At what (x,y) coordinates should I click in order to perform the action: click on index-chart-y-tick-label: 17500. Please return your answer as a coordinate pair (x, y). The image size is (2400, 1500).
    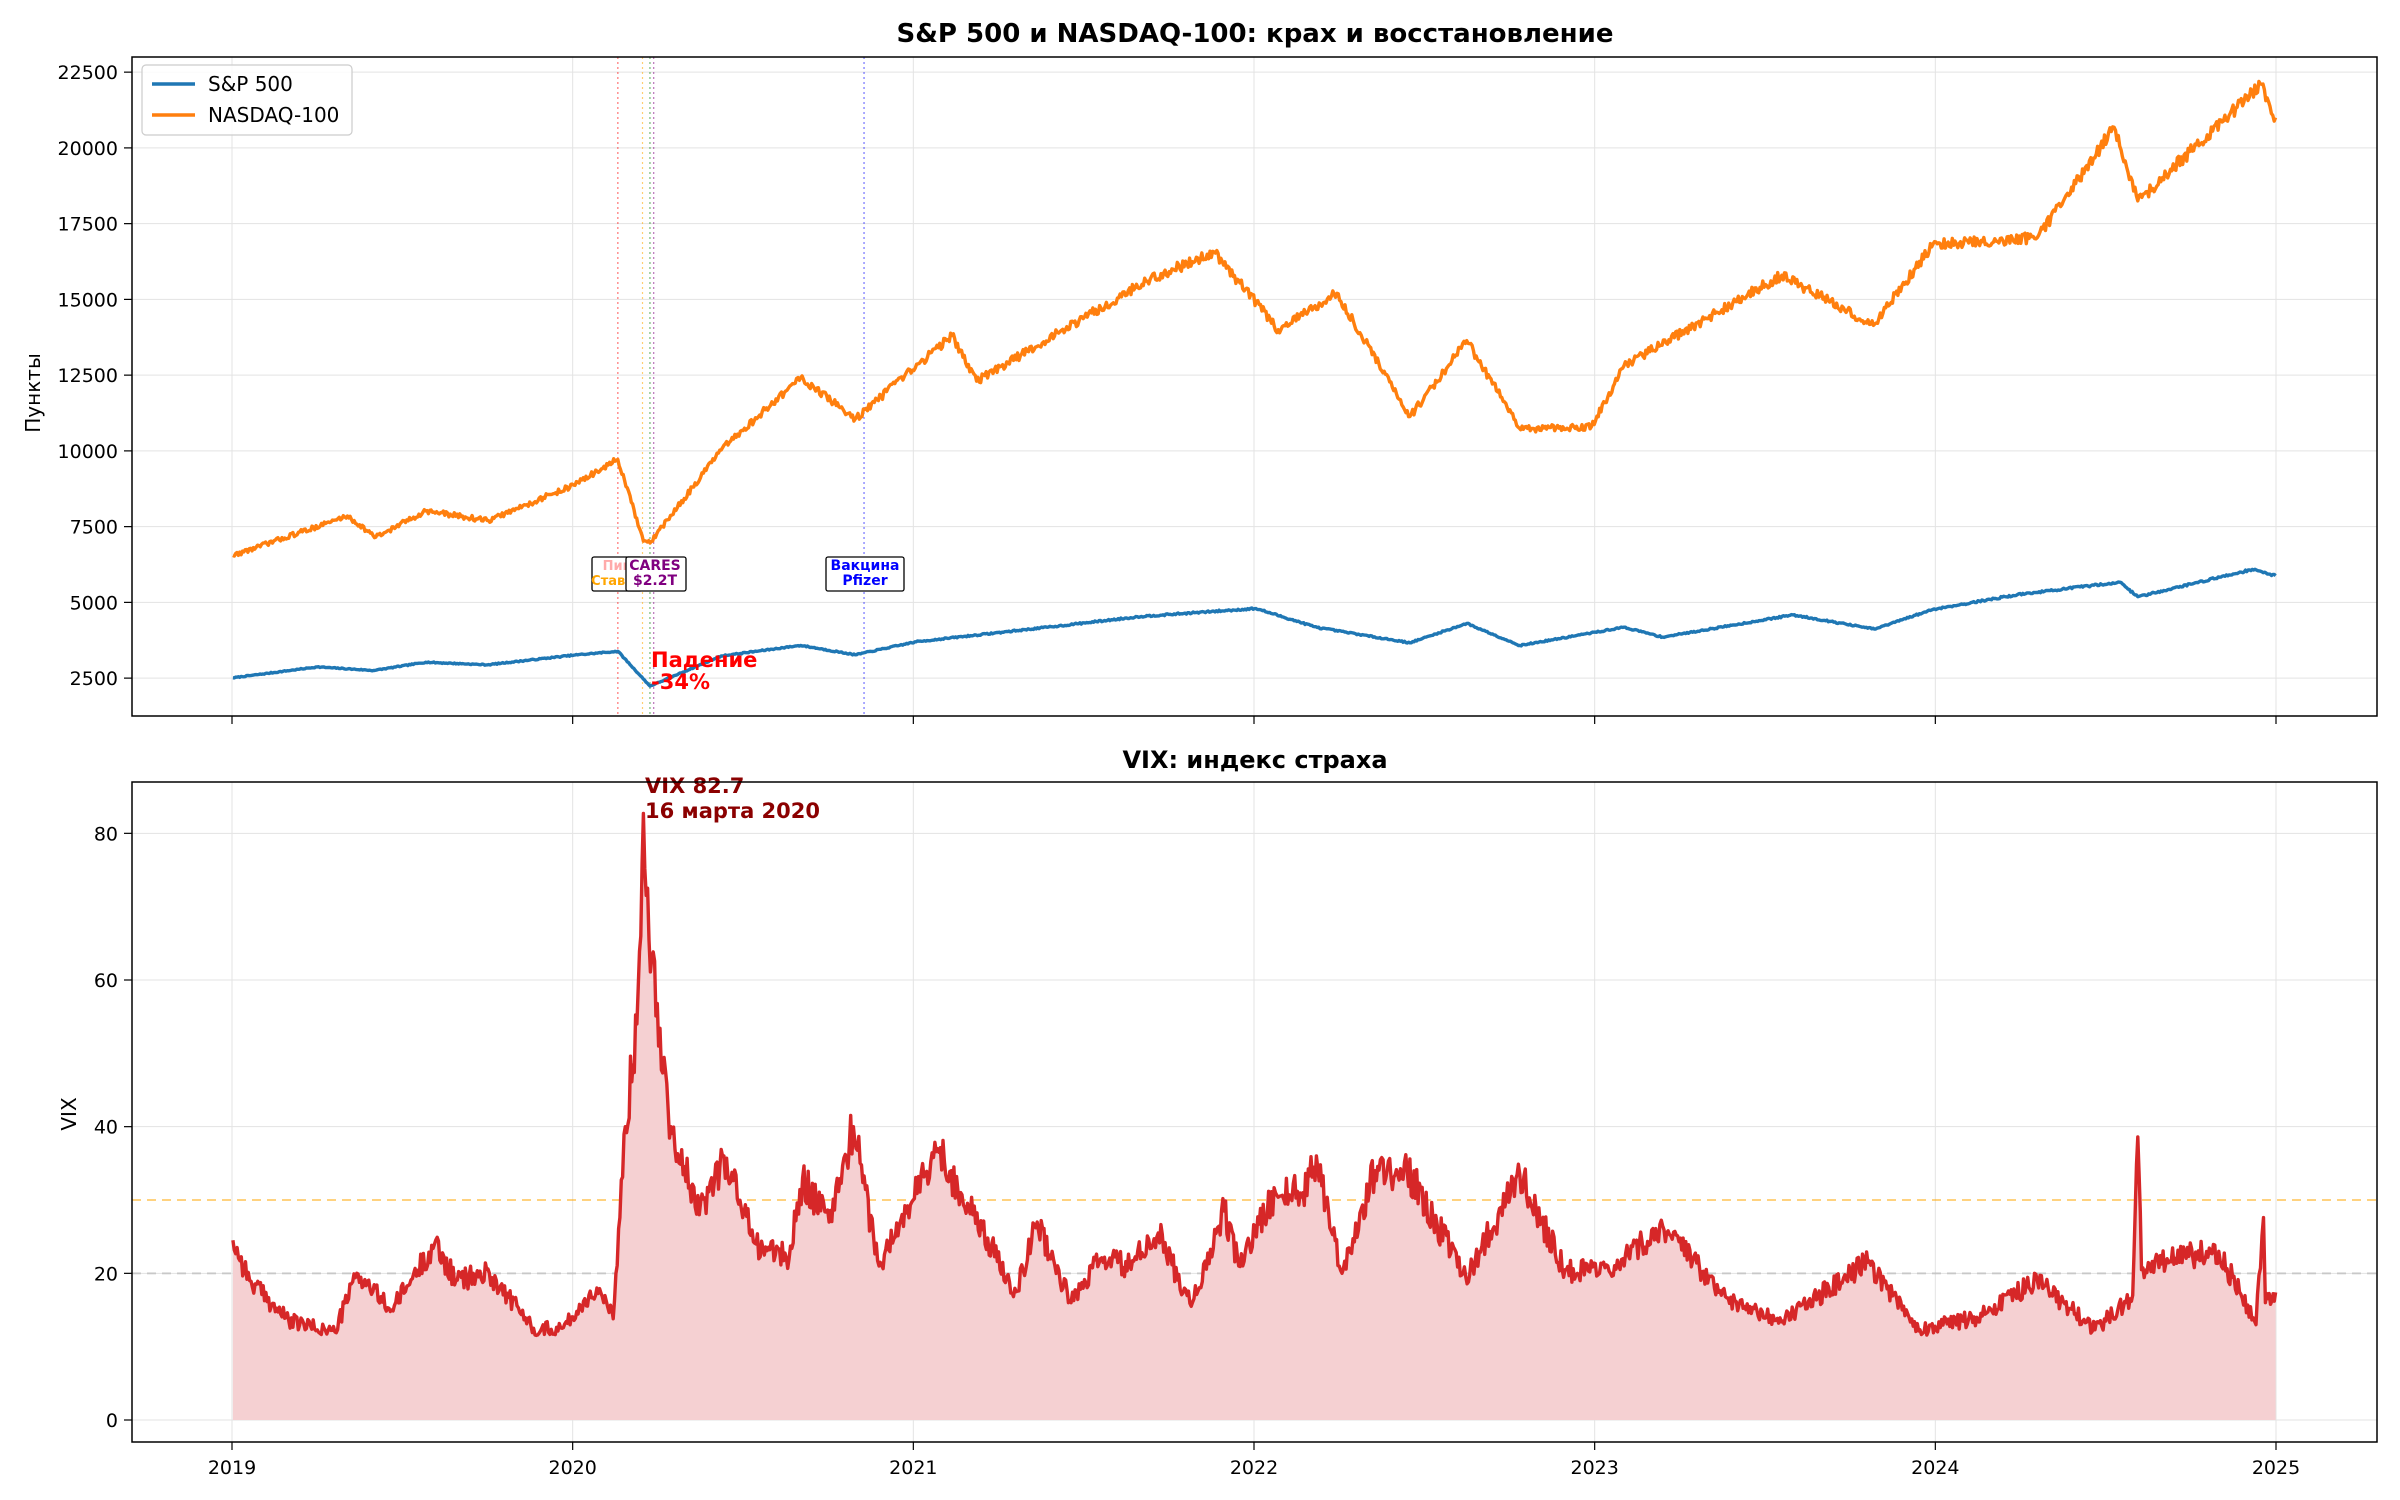
    Looking at the image, I should click on (88, 225).